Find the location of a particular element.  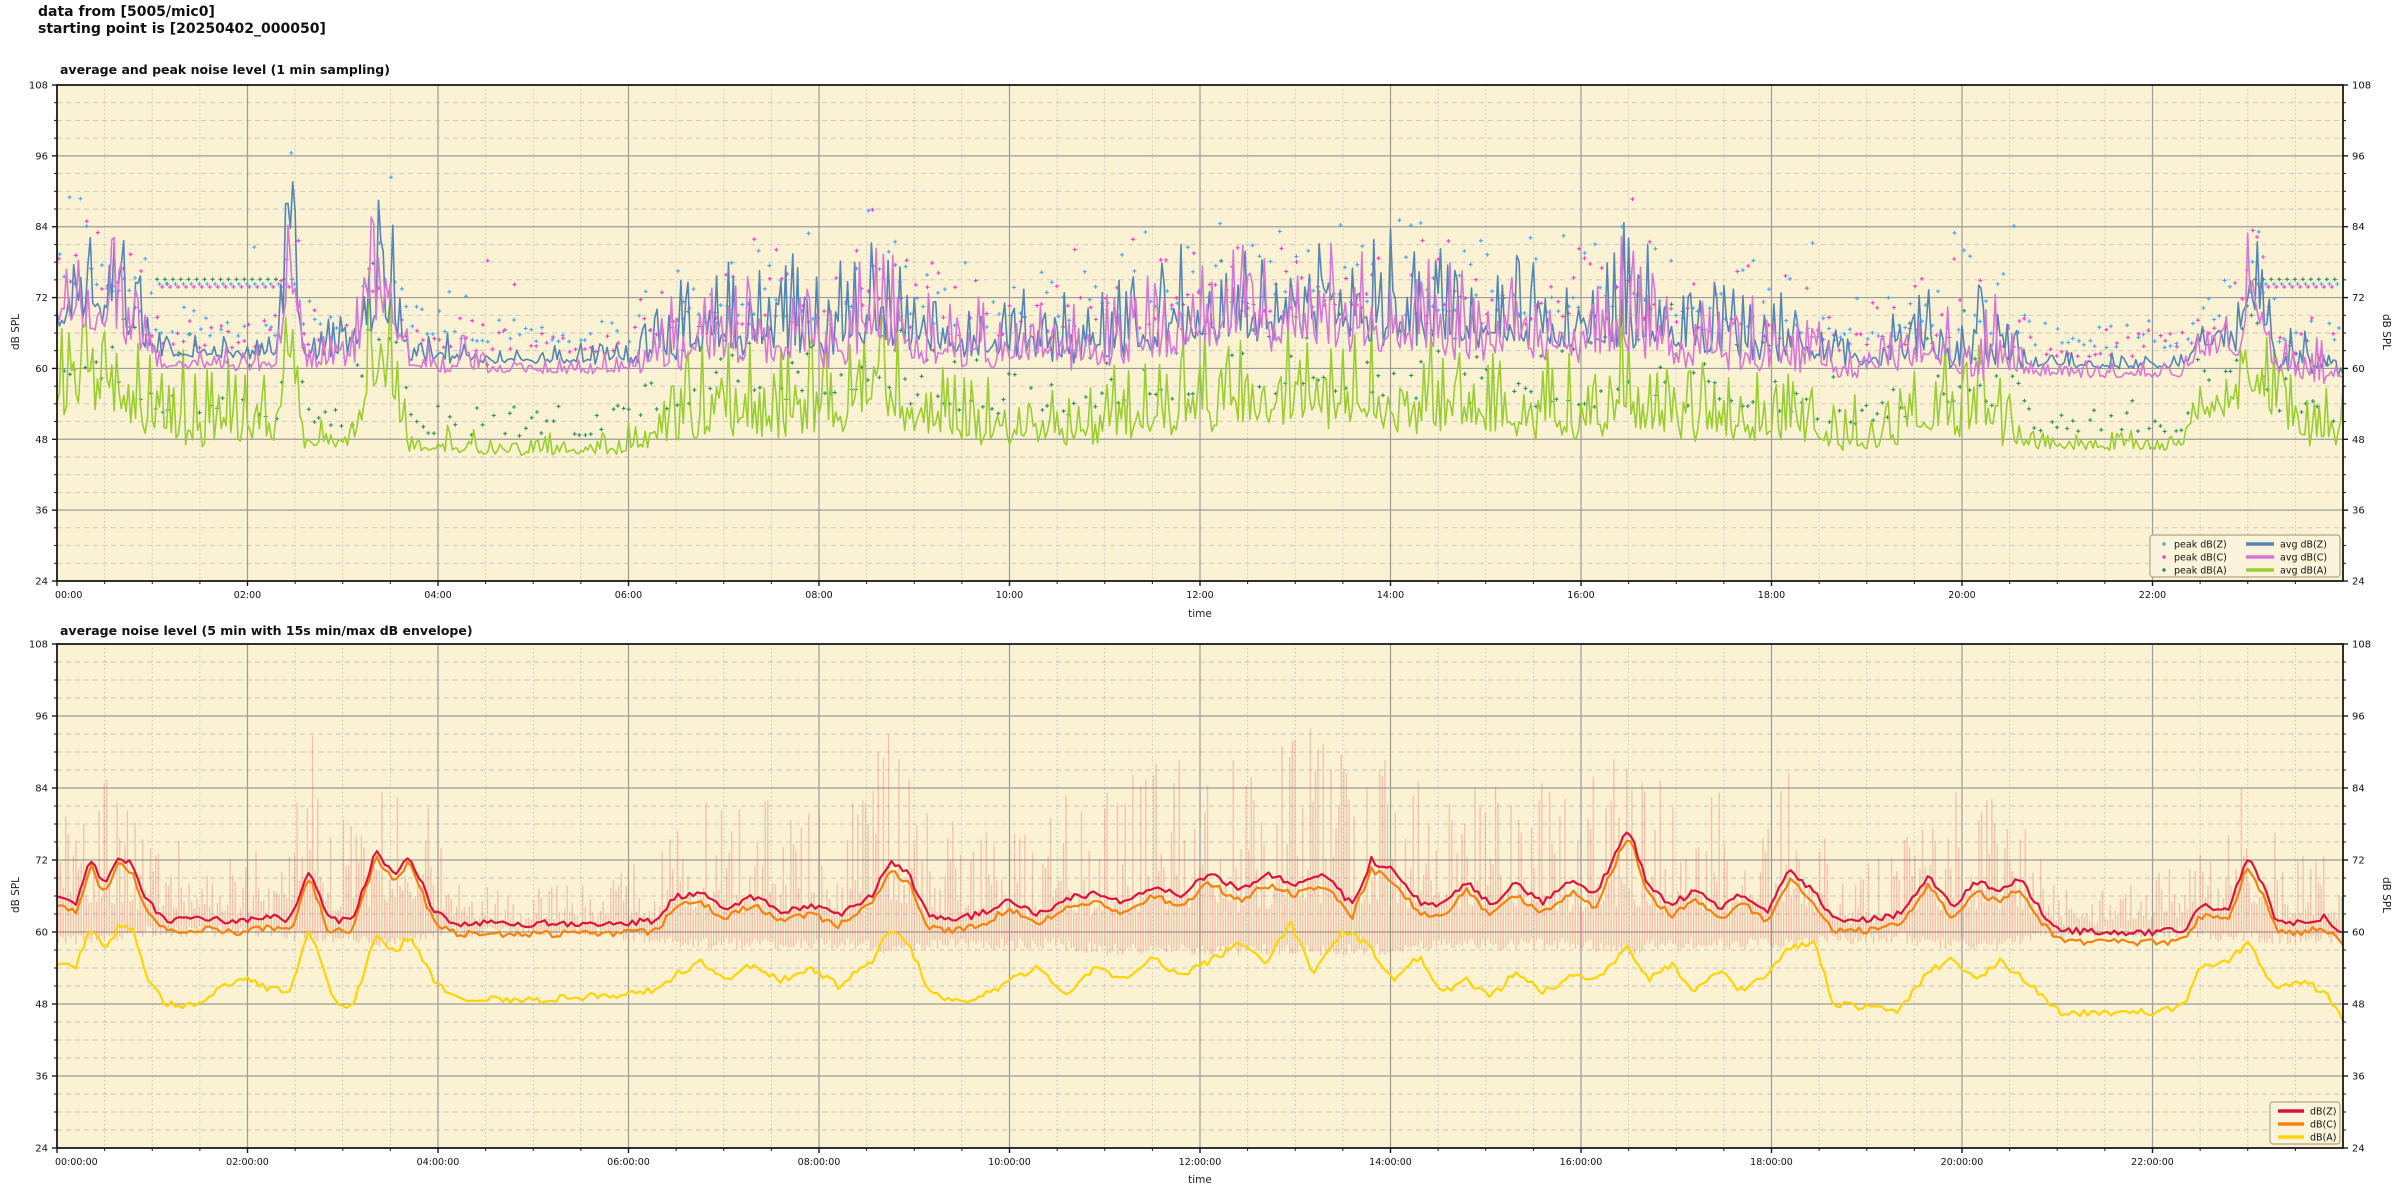

bottom-y-axis-label-right: dB SPL is located at coordinates (2386, 895).